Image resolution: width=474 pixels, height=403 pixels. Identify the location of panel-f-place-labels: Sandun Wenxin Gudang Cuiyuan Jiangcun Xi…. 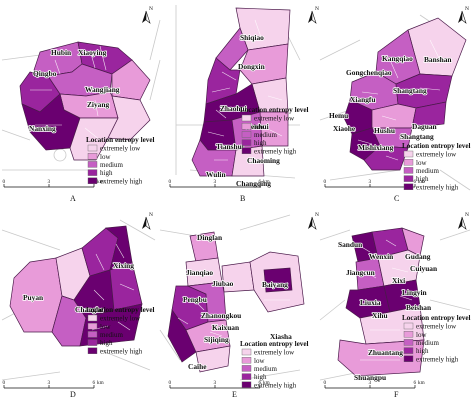
(387, 311).